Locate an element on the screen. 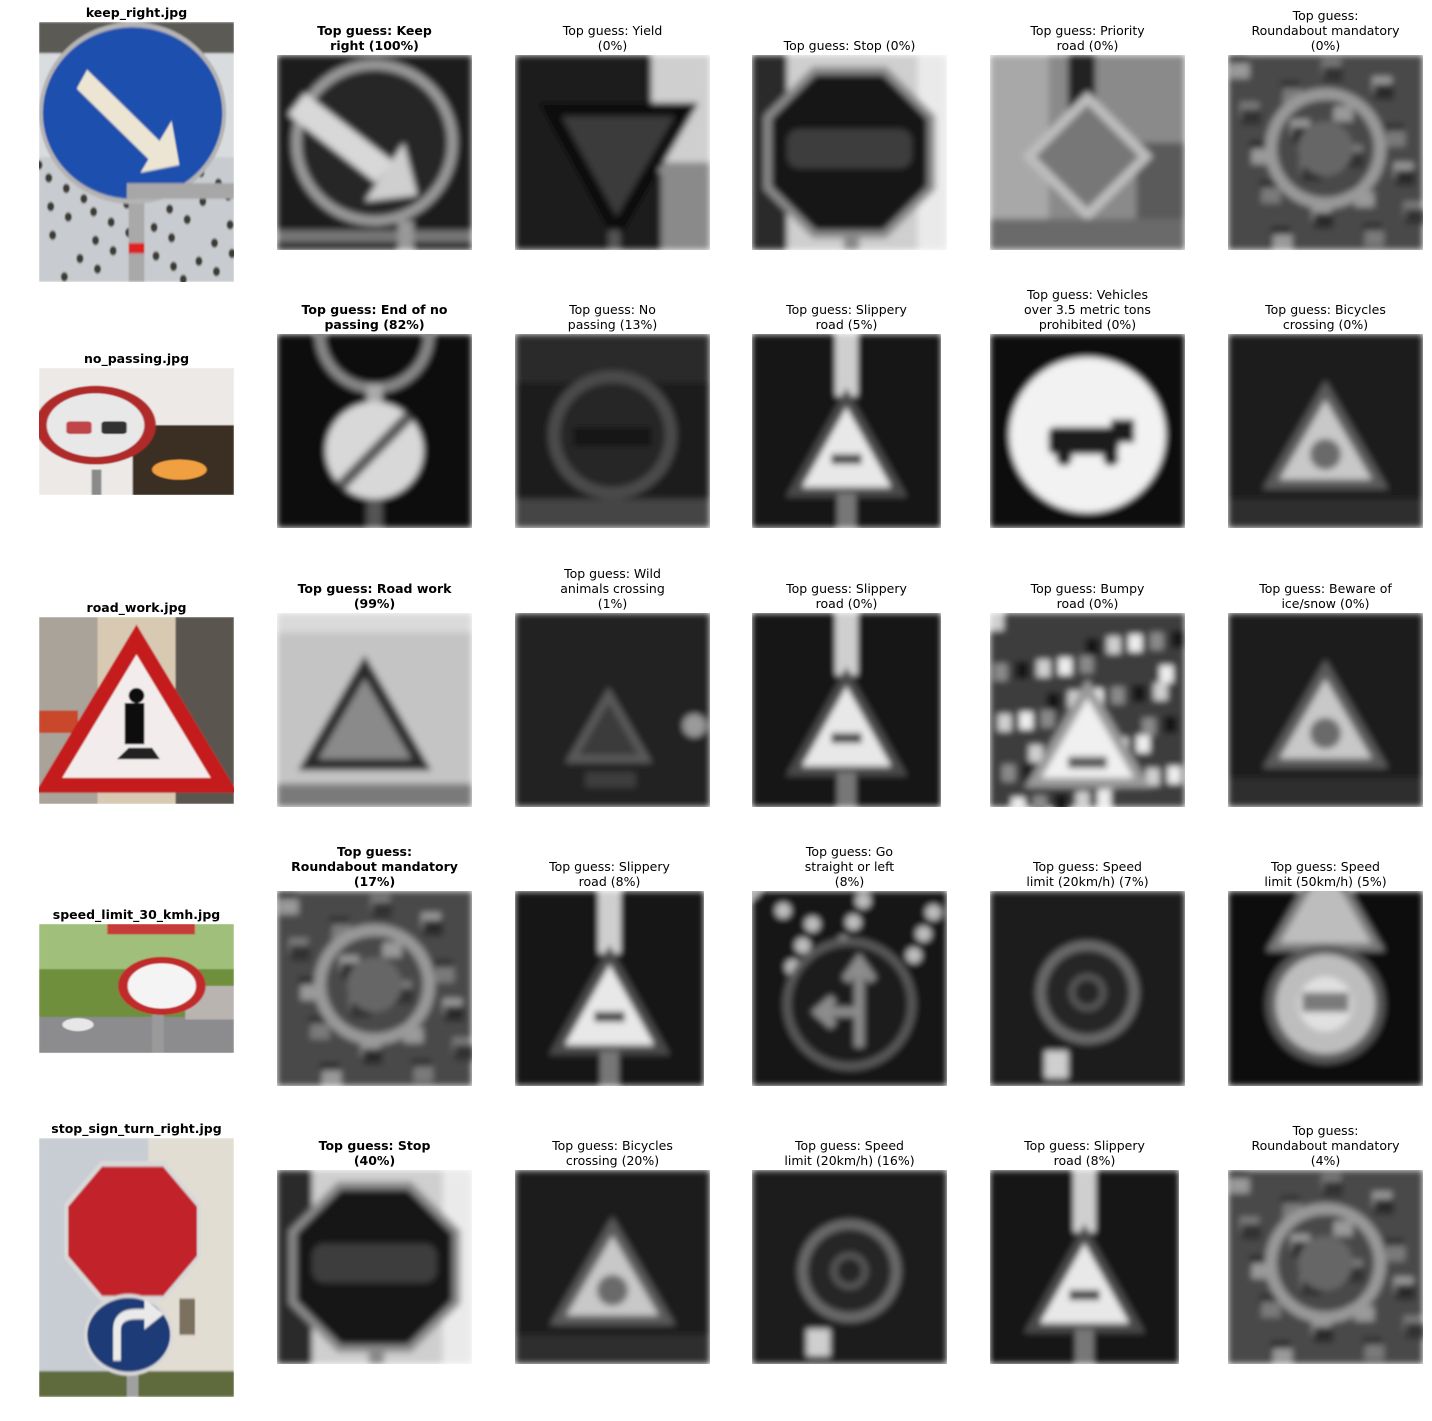 This screenshot has height=1421, width=1432. guess-cell: Top guess: End of no passing (82%) is located at coordinates (374, 415).